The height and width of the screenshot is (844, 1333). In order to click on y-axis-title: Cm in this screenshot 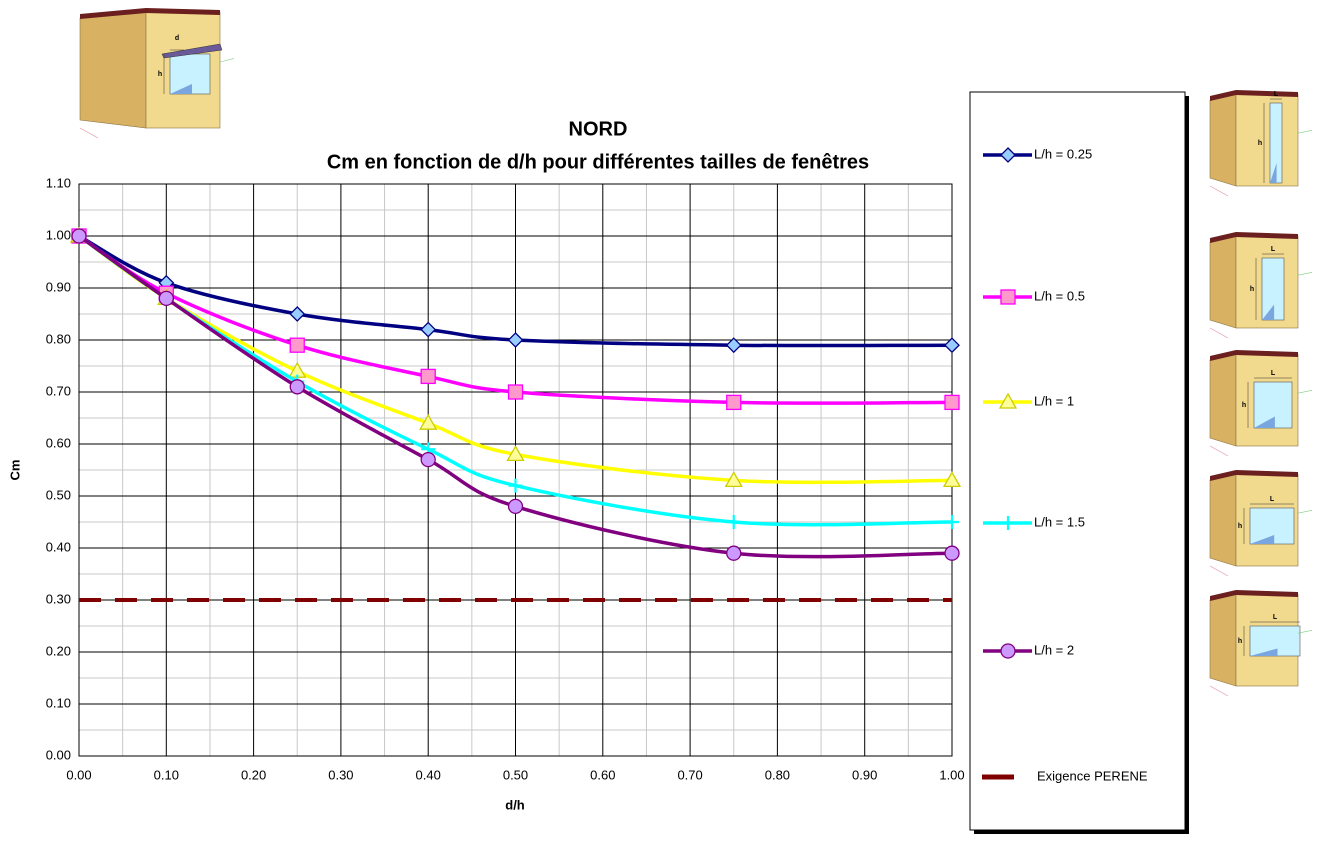, I will do `click(14, 470)`.